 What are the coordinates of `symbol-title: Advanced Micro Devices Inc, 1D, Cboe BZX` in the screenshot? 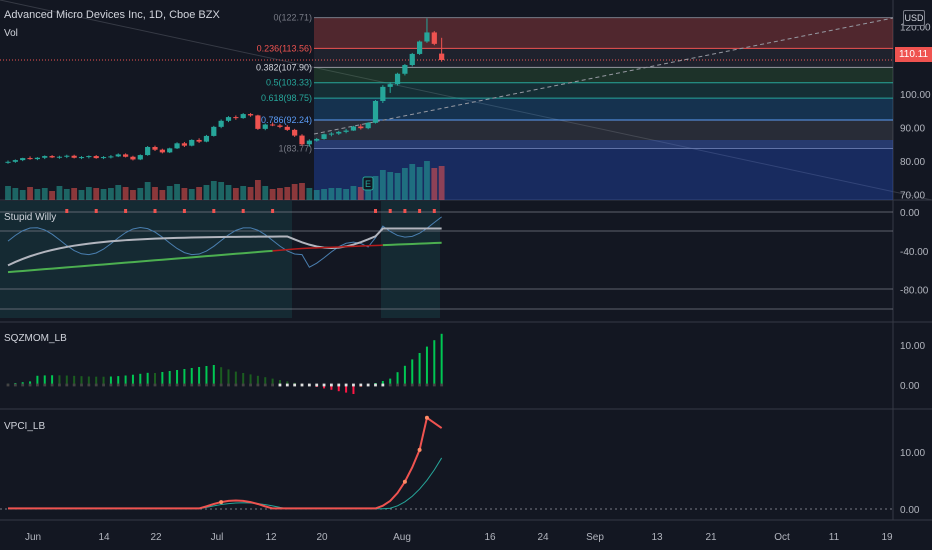 It's located at (112, 15).